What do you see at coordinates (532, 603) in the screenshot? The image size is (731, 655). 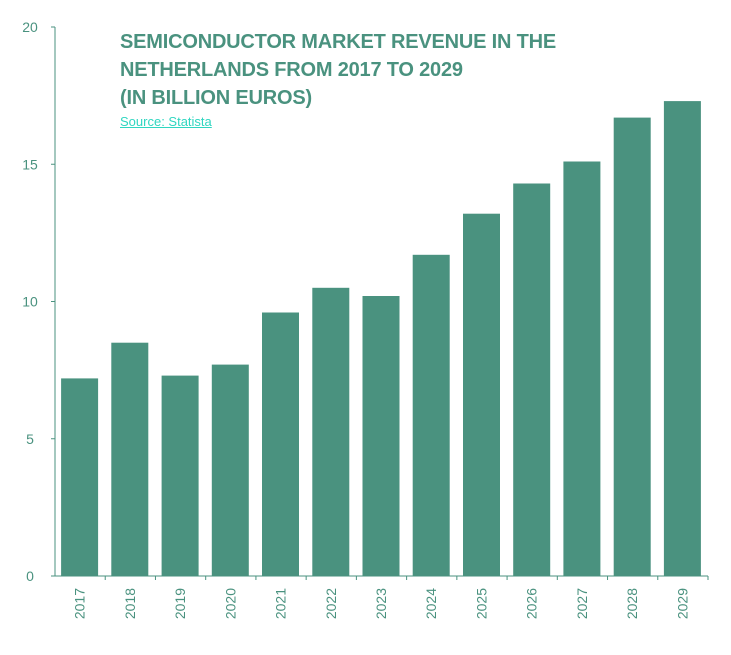 I see `x-tick-label: 2026` at bounding box center [532, 603].